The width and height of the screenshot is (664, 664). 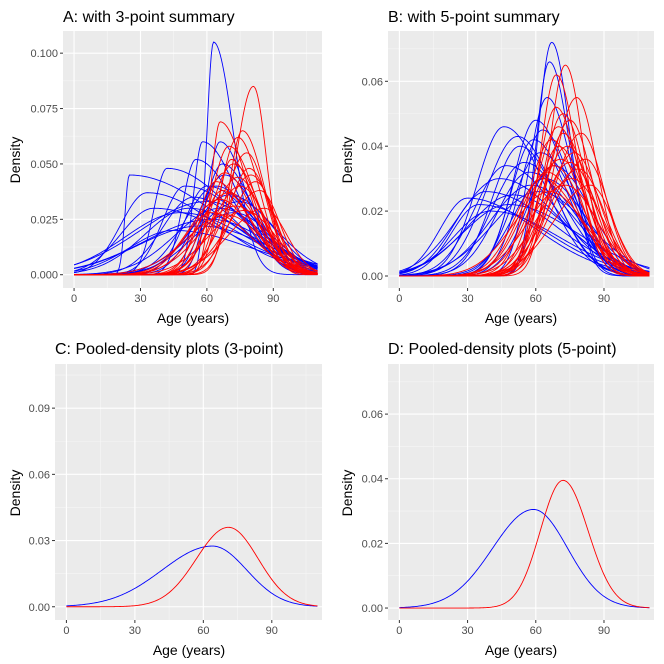 I want to click on panel-a-xtick-label: 30, so click(x=140, y=299).